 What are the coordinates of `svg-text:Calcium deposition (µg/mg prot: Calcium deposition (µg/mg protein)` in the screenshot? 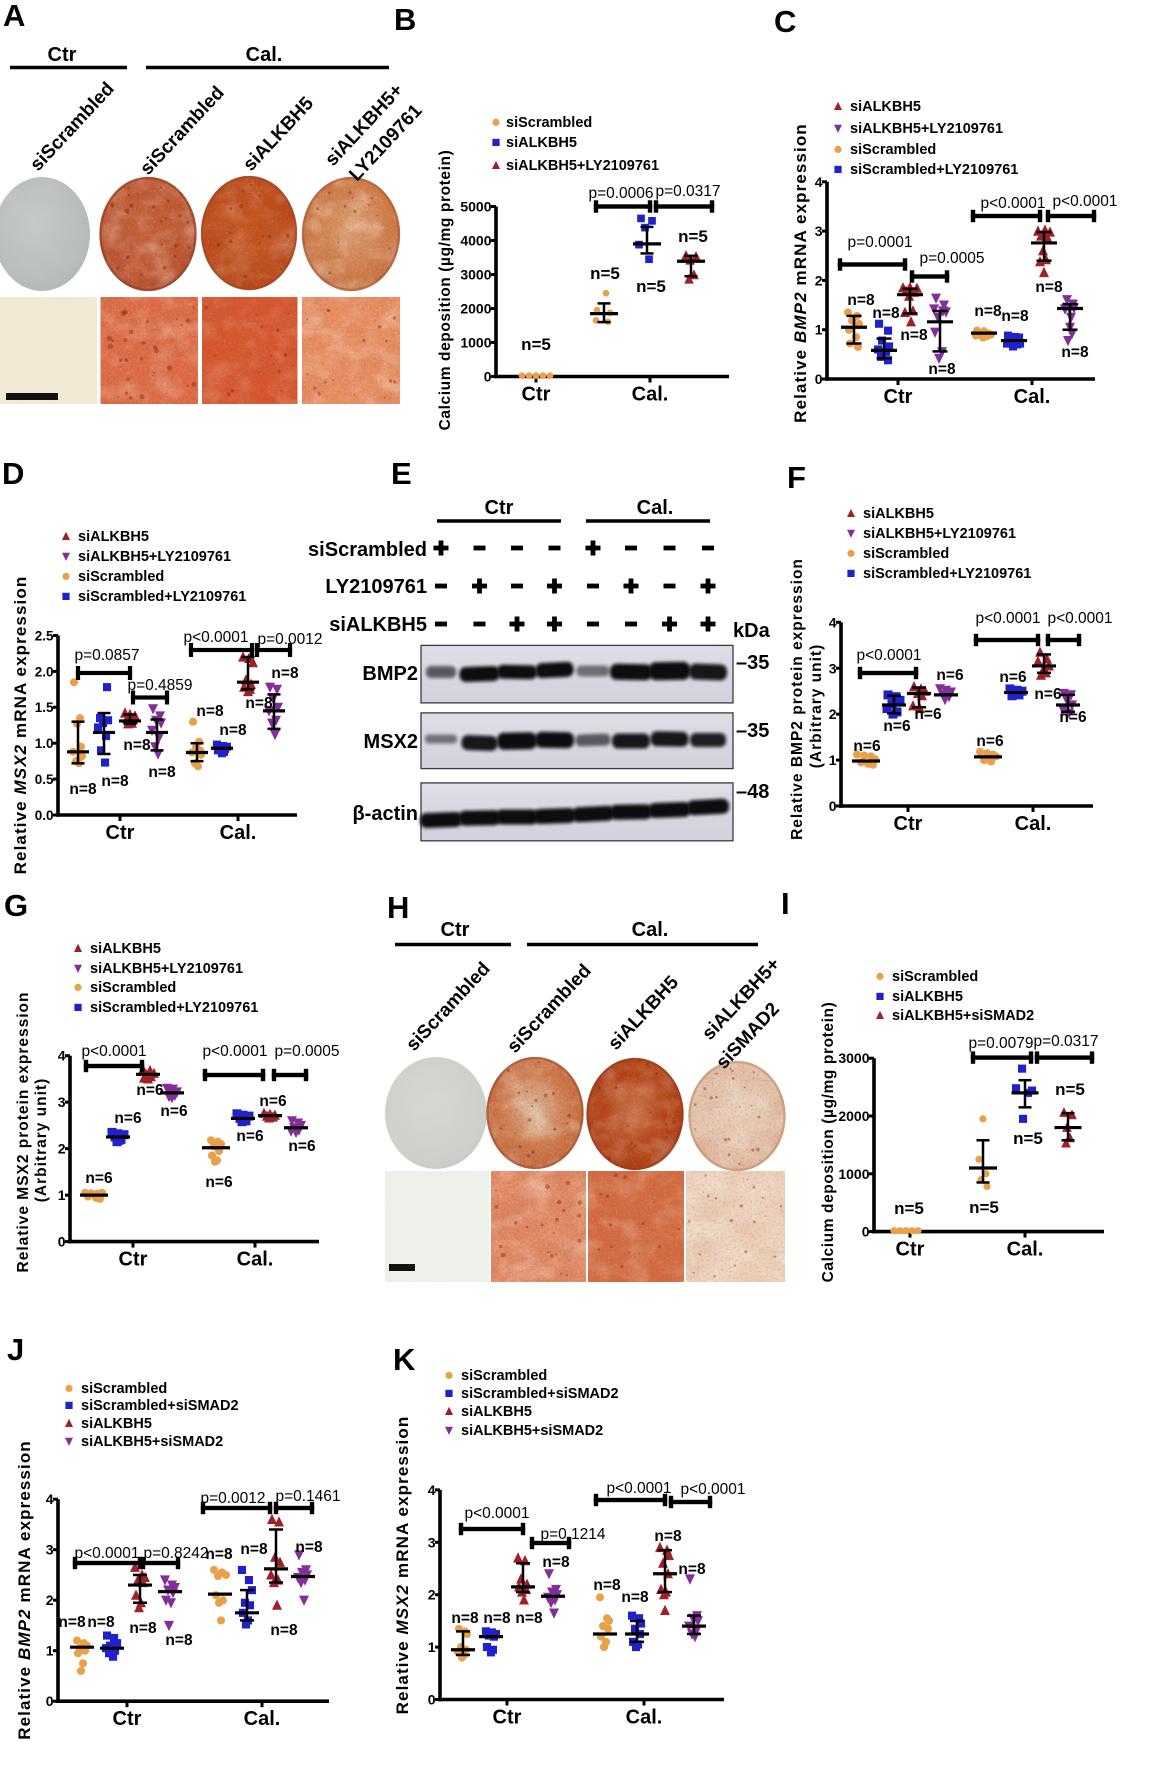 It's located at (828, 1142).